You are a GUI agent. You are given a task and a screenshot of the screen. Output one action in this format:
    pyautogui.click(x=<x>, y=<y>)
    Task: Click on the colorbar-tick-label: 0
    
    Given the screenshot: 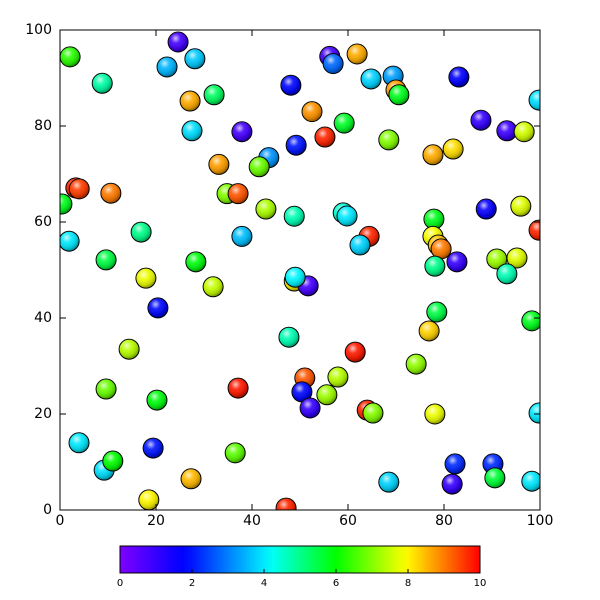 What is the action you would take?
    pyautogui.click(x=120, y=583)
    